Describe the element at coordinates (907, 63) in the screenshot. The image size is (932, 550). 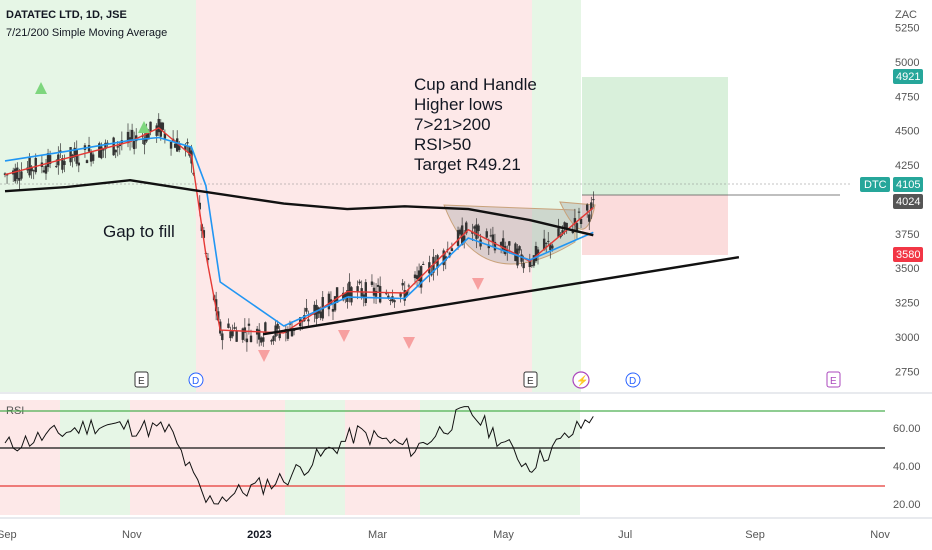
I see `price-tick: 5000` at that location.